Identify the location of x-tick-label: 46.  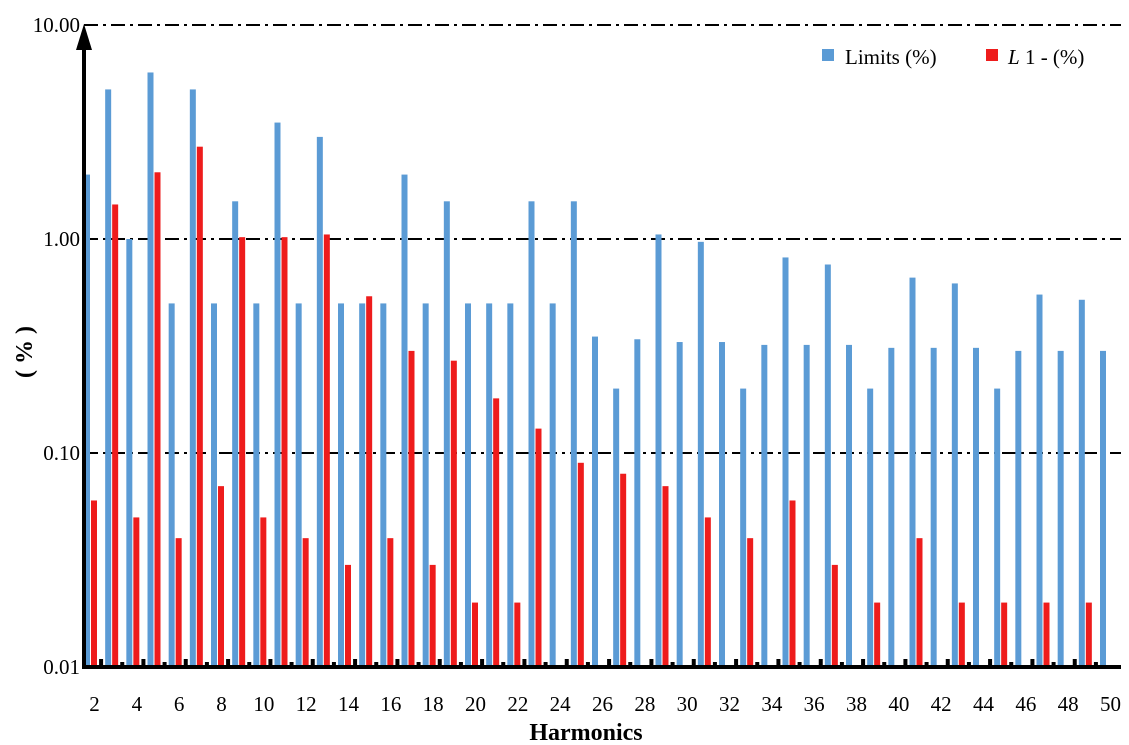
(1025, 704).